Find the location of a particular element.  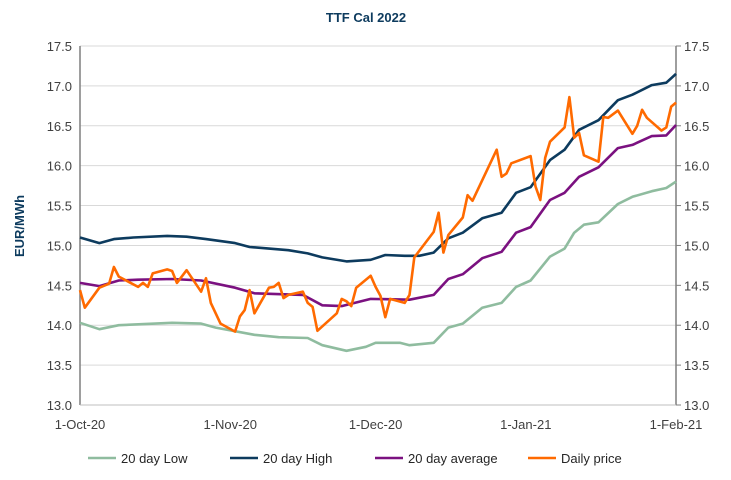

y-tick-label-left: 13.0 is located at coordinates (59, 405).